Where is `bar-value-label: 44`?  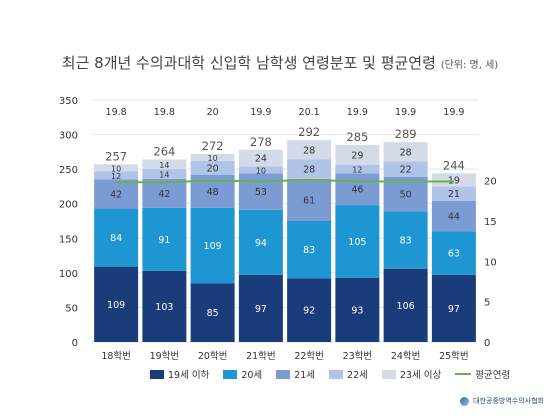
bar-value-label: 44 is located at coordinates (454, 217).